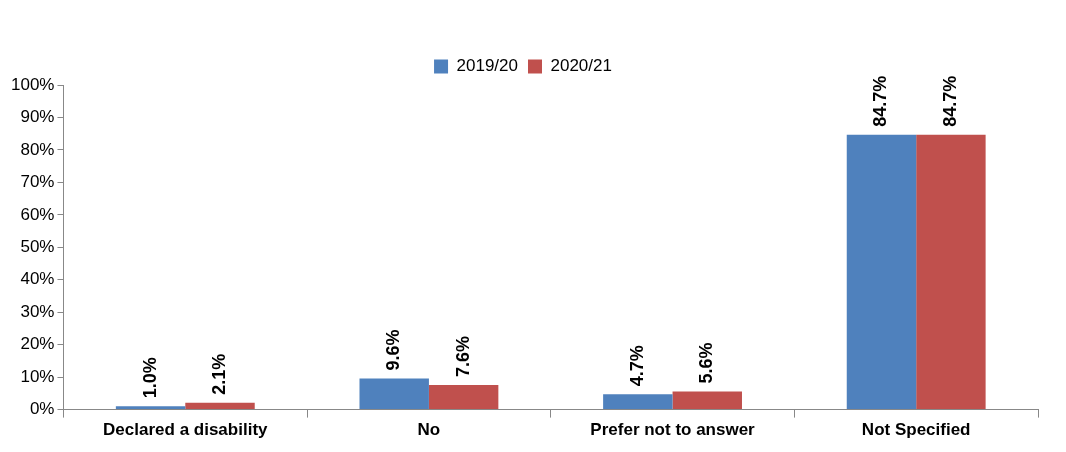  Describe the element at coordinates (487, 66) in the screenshot. I see `legend-label: 2019/20` at that location.